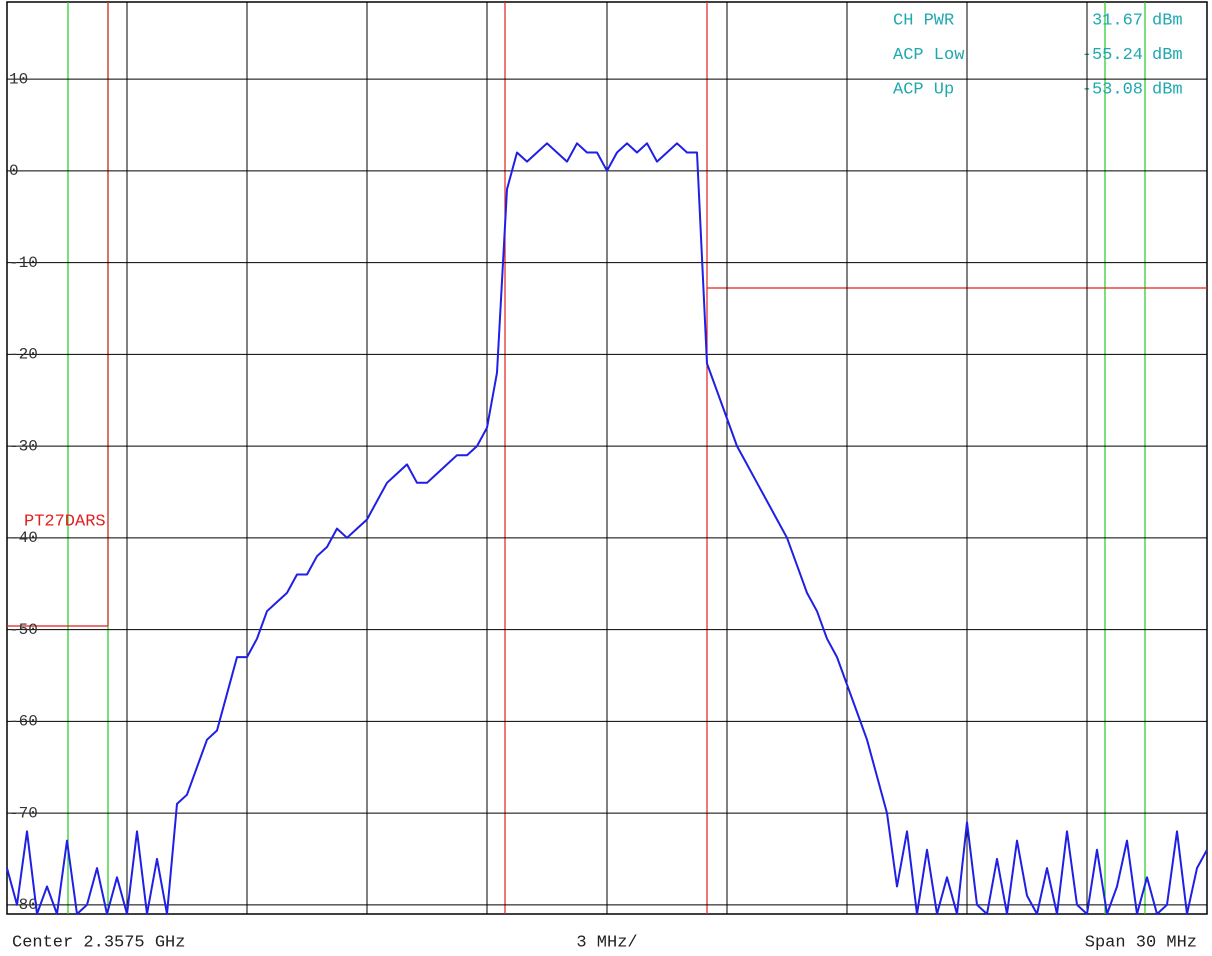 Image resolution: width=1212 pixels, height=956 pixels. Describe the element at coordinates (23, 905) in the screenshot. I see `y-tick-label: -80` at that location.